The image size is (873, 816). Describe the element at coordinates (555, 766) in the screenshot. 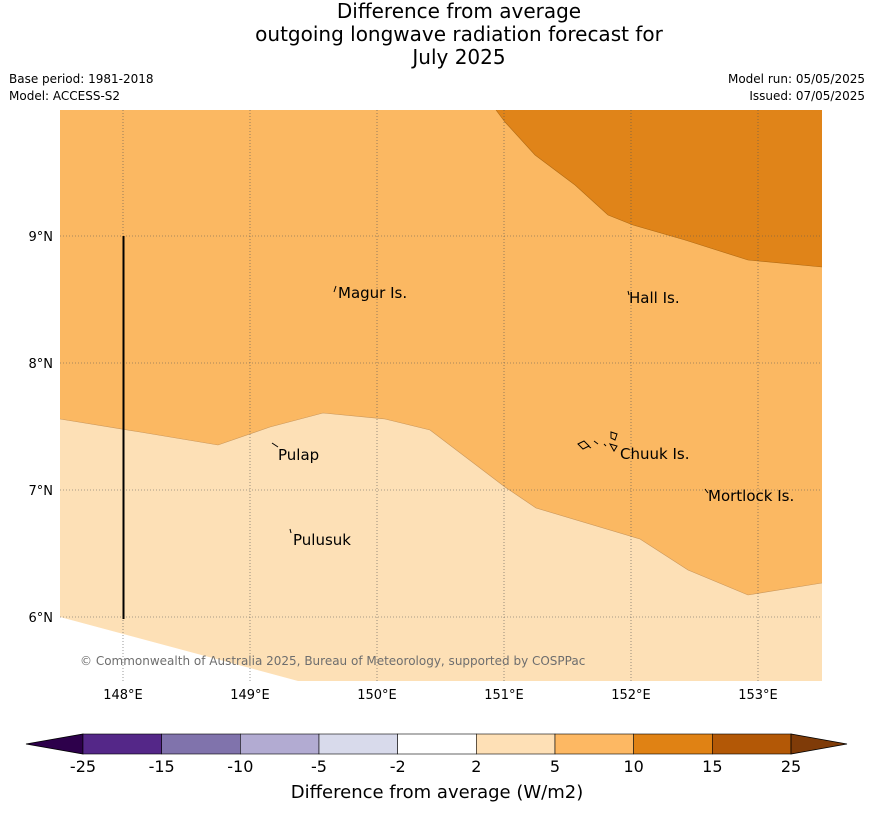

I see `colorbar-tick-label: 5` at that location.